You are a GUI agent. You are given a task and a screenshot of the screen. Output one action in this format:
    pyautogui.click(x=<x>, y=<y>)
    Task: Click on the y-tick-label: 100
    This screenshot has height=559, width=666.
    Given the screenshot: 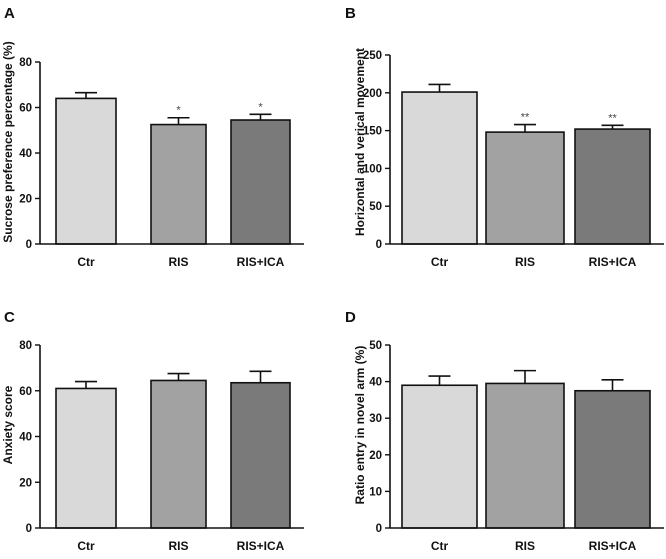 What is the action you would take?
    pyautogui.click(x=372, y=169)
    